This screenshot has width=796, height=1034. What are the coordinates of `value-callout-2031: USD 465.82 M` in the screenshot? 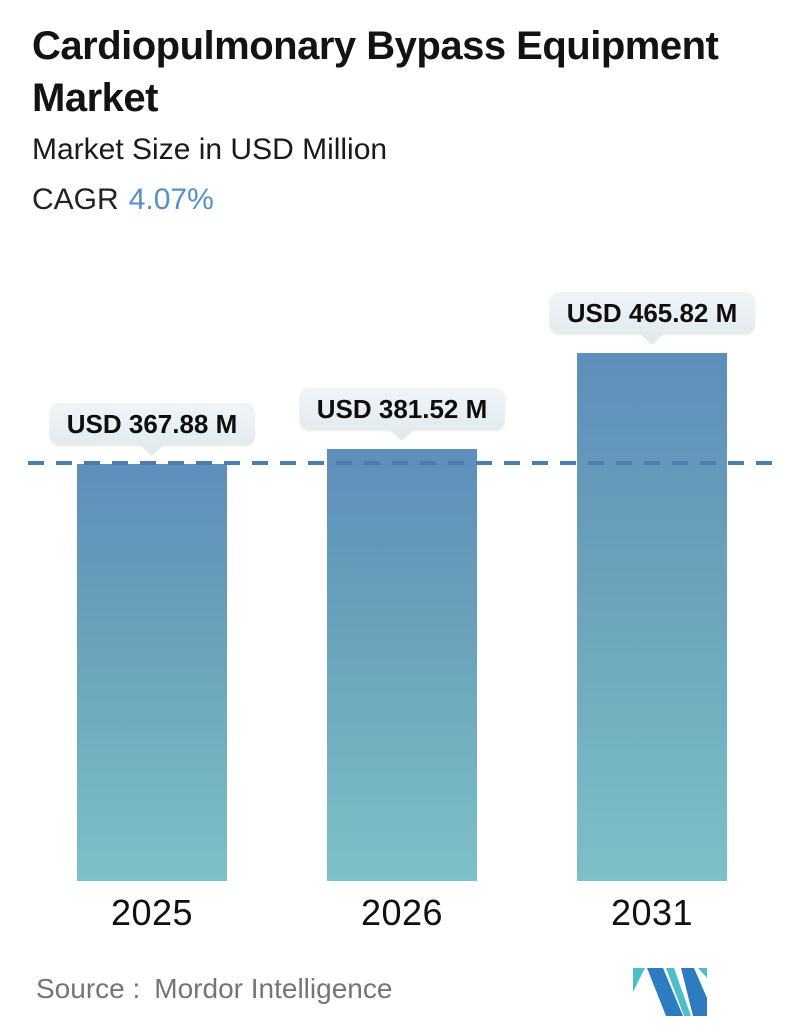 It's located at (652, 313).